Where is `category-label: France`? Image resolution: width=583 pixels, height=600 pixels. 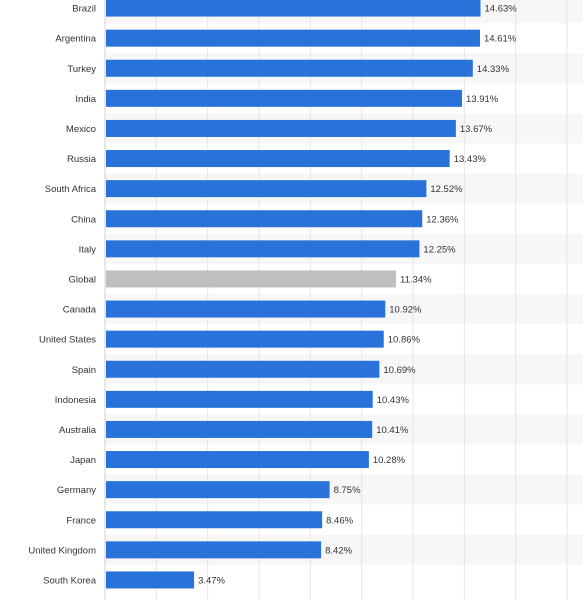 category-label: France is located at coordinates (81, 520).